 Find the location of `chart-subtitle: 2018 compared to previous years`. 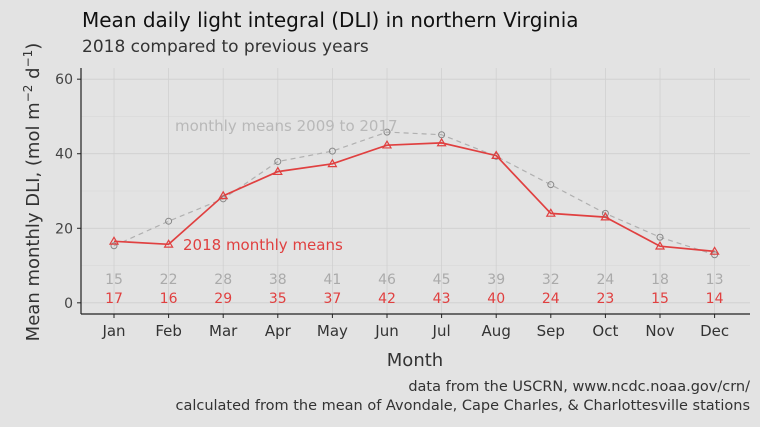

chart-subtitle: 2018 compared to previous years is located at coordinates (225, 47).